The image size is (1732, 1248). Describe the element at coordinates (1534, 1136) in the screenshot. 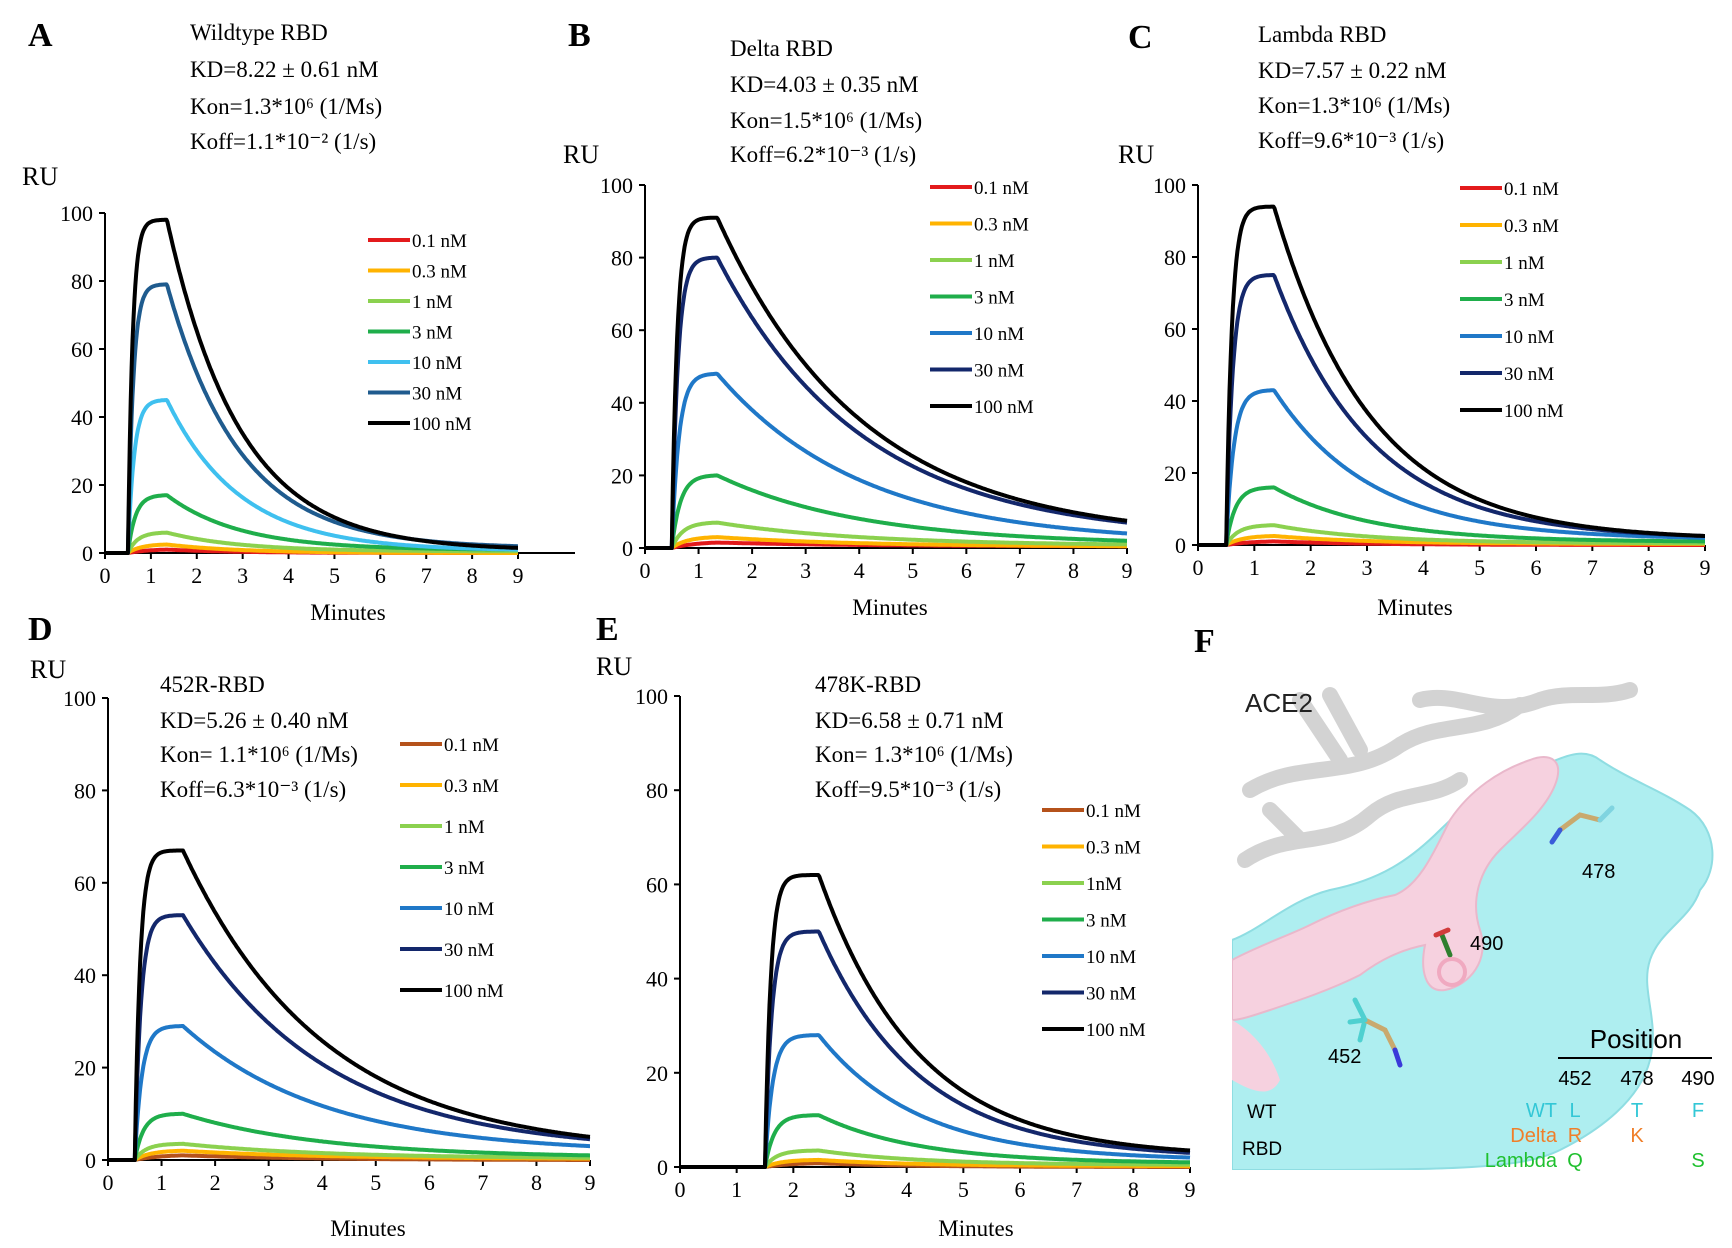

I see `row-delta-name: Delta` at that location.